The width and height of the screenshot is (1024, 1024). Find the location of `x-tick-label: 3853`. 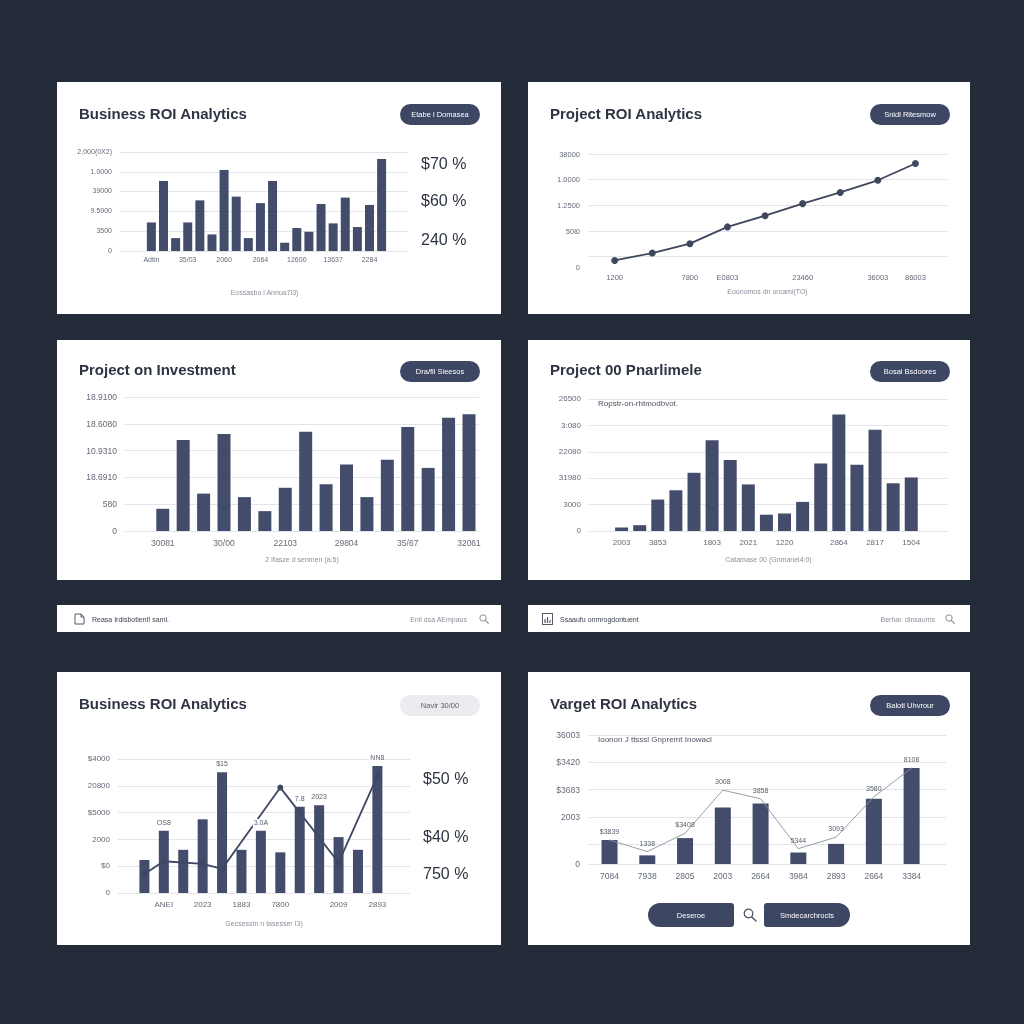

x-tick-label: 3853 is located at coordinates (658, 542).